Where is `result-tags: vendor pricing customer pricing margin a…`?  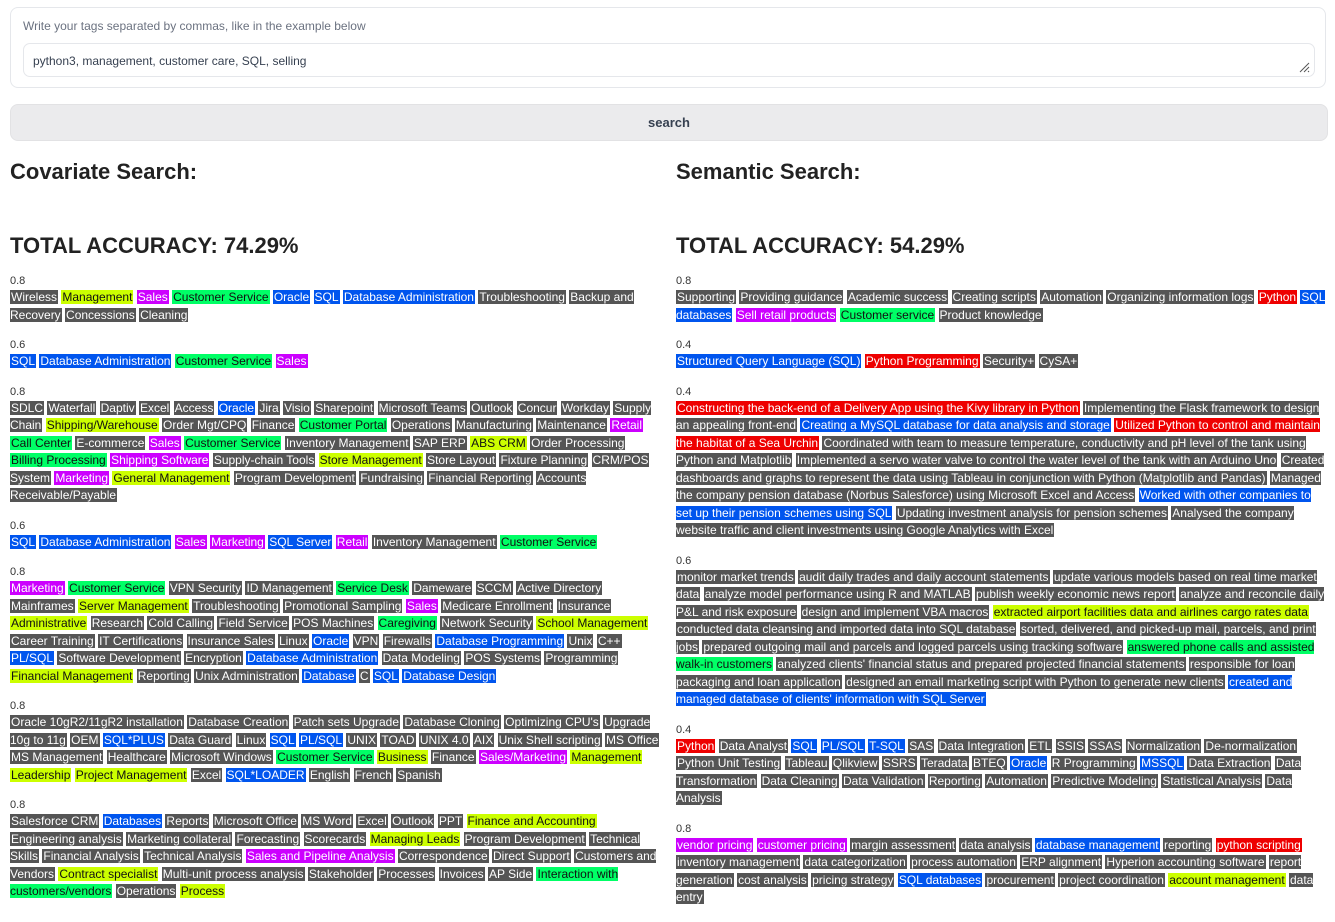
result-tags: vendor pricing customer pricing margin a… is located at coordinates (1001, 872).